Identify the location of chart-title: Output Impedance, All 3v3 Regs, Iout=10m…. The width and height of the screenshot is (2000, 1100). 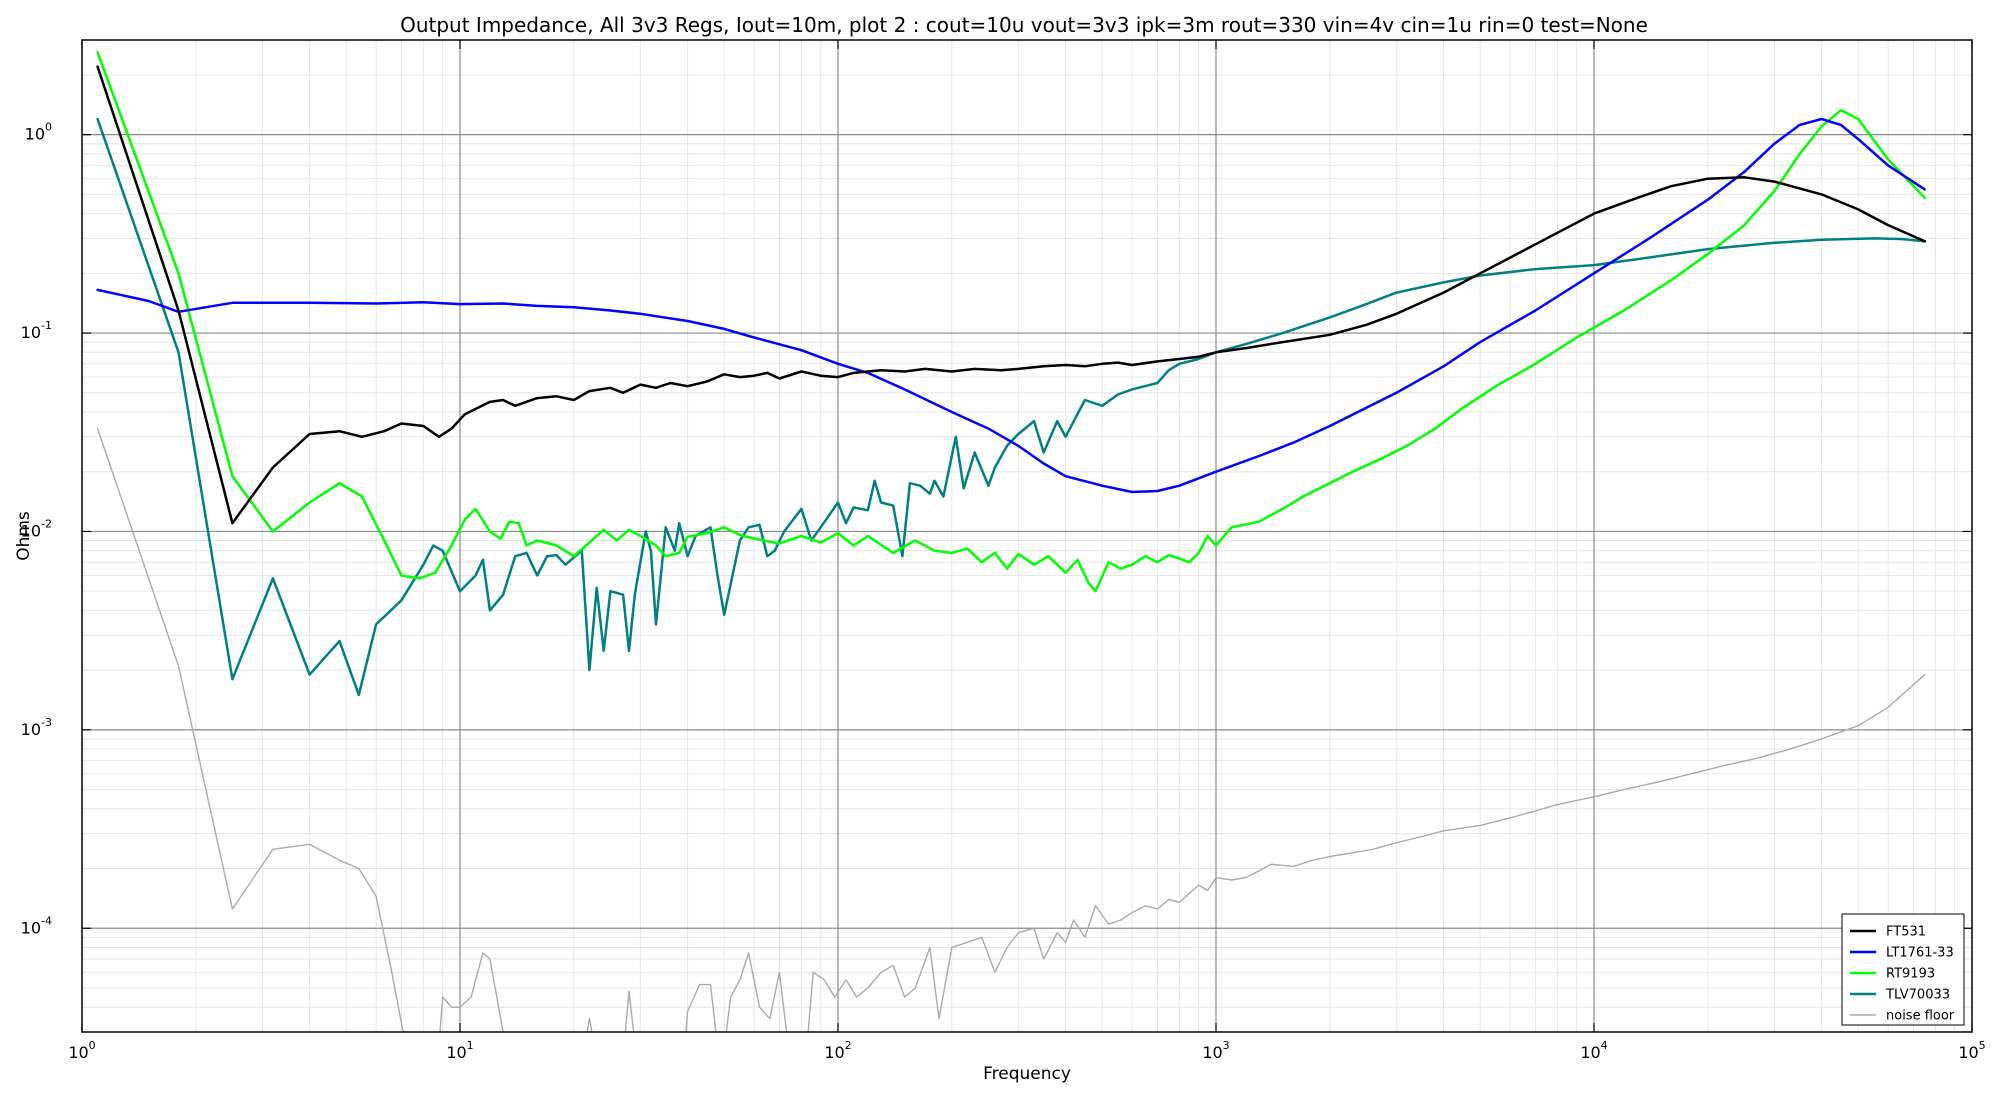
(1024, 25).